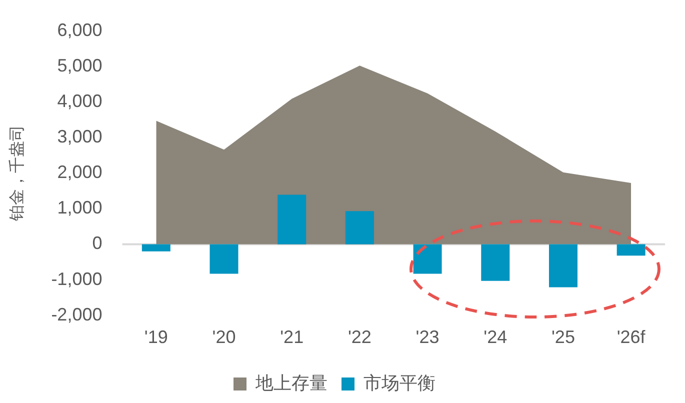  I want to click on y-tick-label: 6,000, so click(79, 30).